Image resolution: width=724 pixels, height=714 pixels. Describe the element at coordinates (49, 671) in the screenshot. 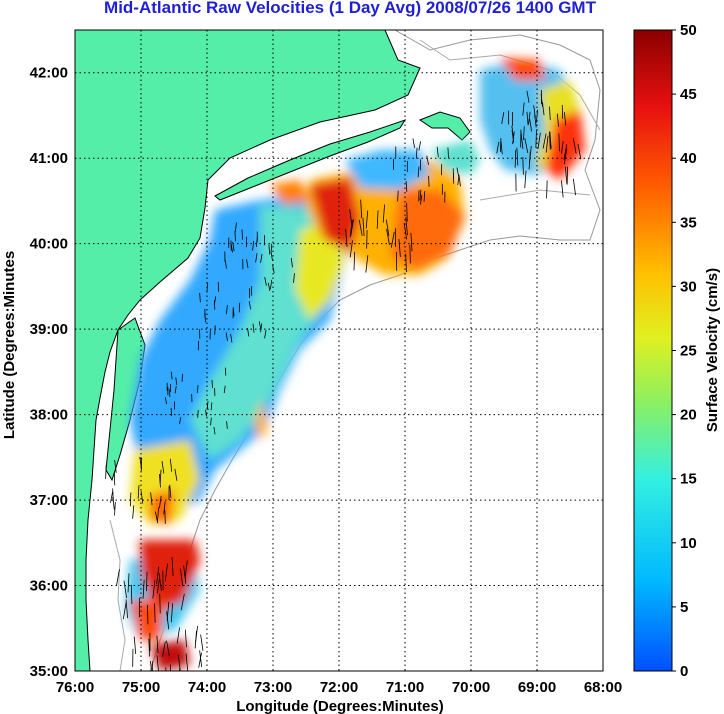

I see `y-tick-label: 35:00` at that location.